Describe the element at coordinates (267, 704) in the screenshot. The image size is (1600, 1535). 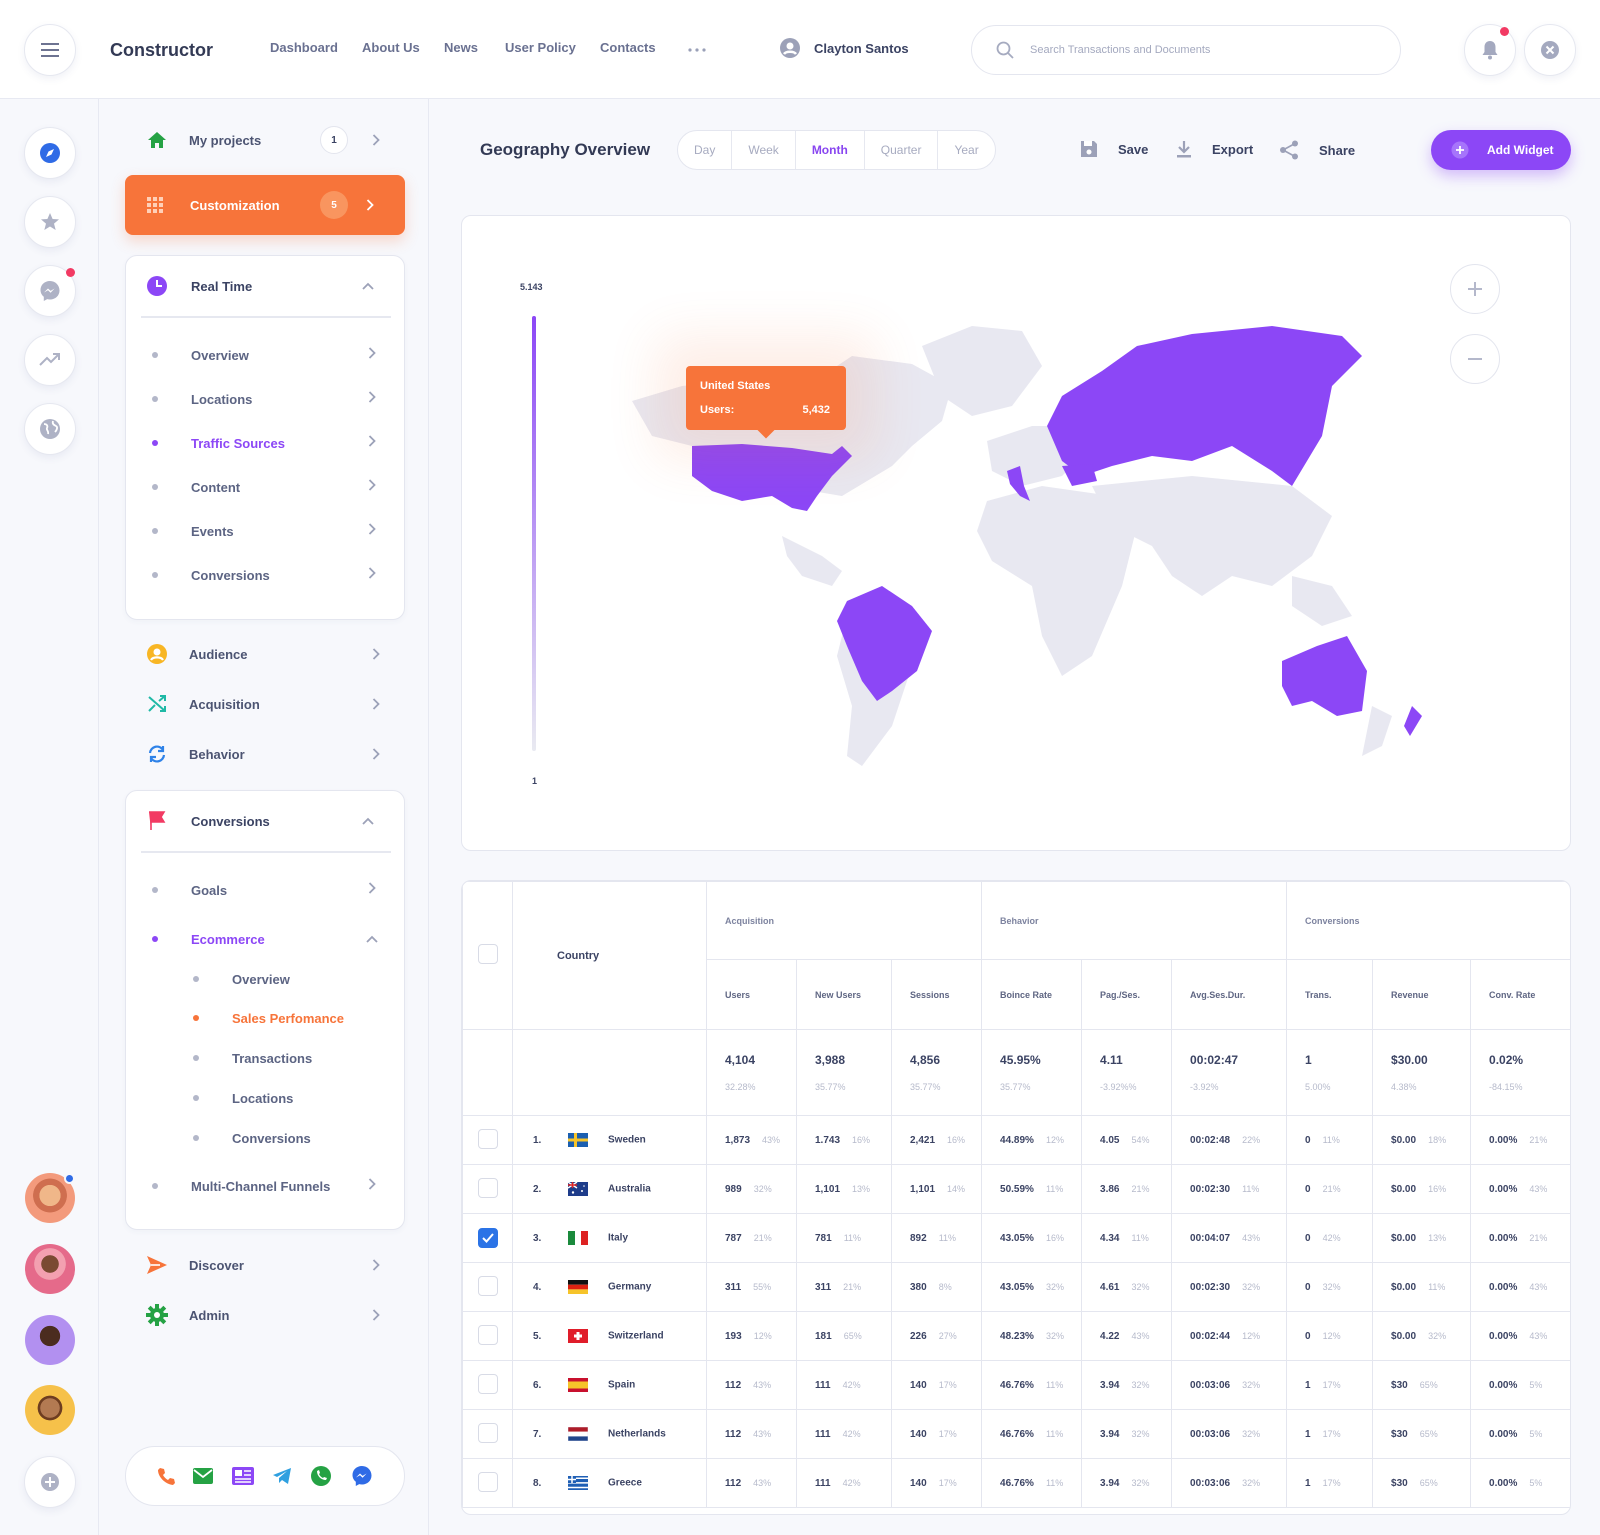
I see `sidebar-acquisition: Acquisition` at that location.